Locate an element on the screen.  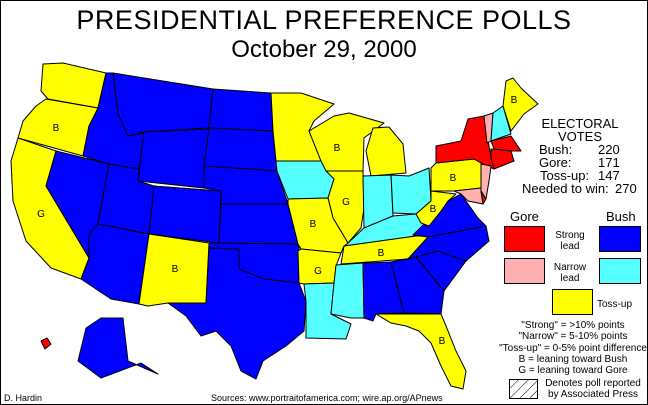
map-title: PRESIDENTIAL PREFERENCE POLLS is located at coordinates (324, 20).